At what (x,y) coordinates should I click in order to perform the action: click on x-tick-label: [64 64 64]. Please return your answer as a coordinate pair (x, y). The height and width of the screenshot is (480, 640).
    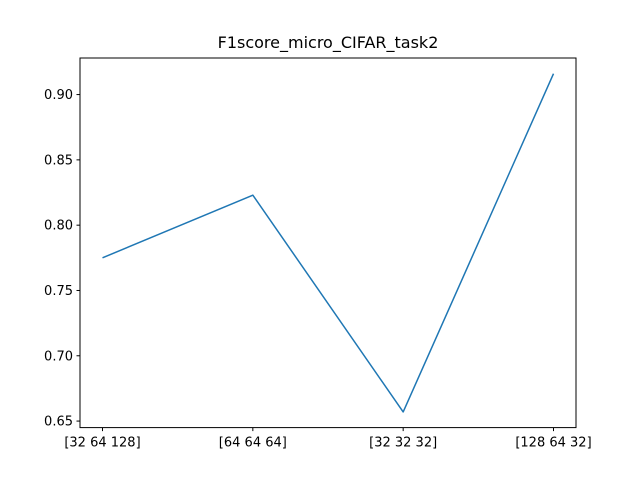
    Looking at the image, I should click on (253, 443).